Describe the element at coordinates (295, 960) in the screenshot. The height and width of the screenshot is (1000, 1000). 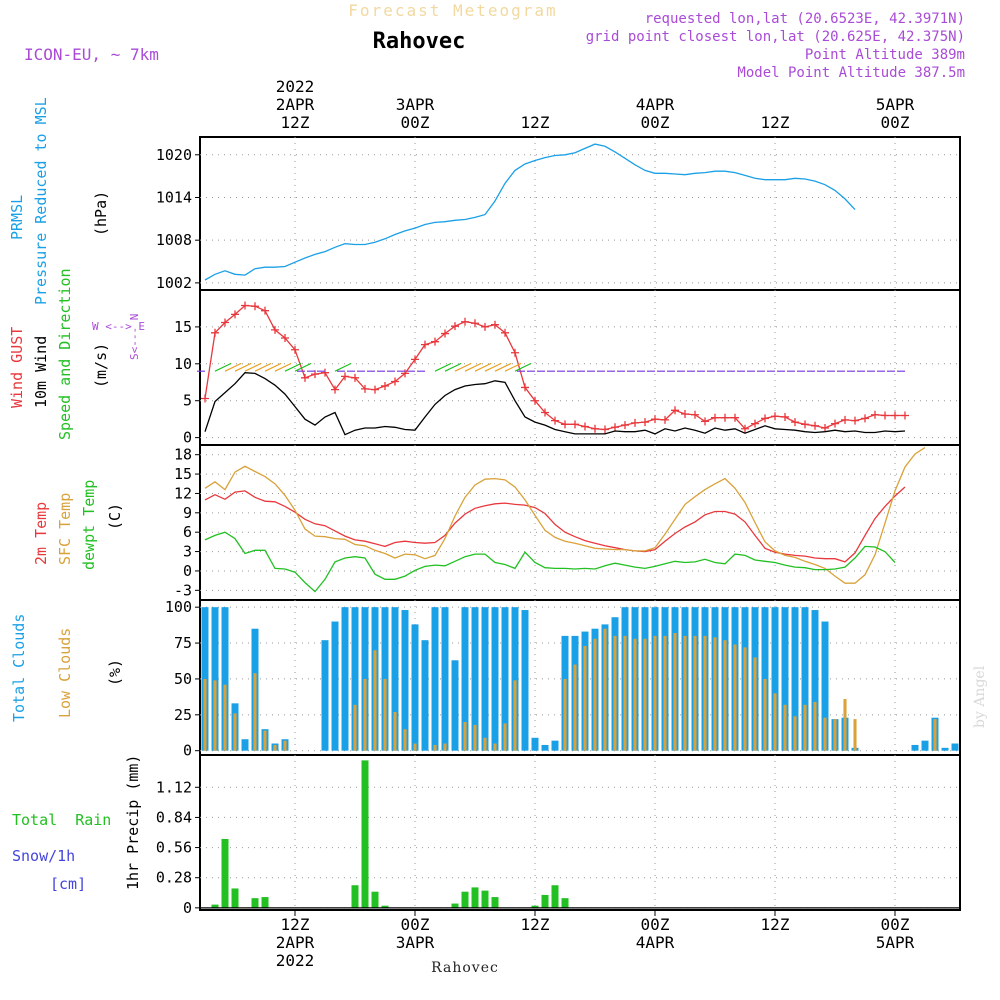
I see `bottom-axis-label-0-2: 2022` at that location.